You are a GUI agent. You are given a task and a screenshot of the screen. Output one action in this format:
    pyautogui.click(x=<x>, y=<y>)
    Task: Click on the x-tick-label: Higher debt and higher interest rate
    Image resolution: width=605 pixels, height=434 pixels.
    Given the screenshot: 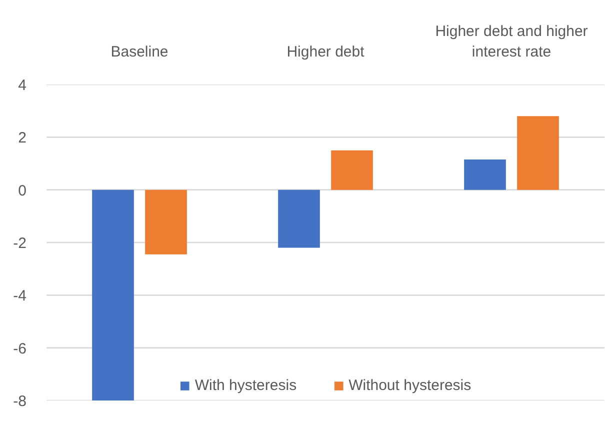 What is the action you would take?
    pyautogui.click(x=511, y=41)
    